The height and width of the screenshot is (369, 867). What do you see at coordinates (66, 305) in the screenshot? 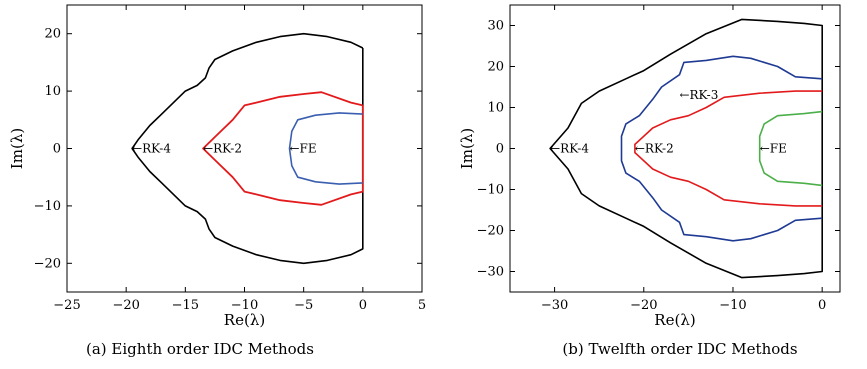
I see `x-tick-label: −25` at bounding box center [66, 305].